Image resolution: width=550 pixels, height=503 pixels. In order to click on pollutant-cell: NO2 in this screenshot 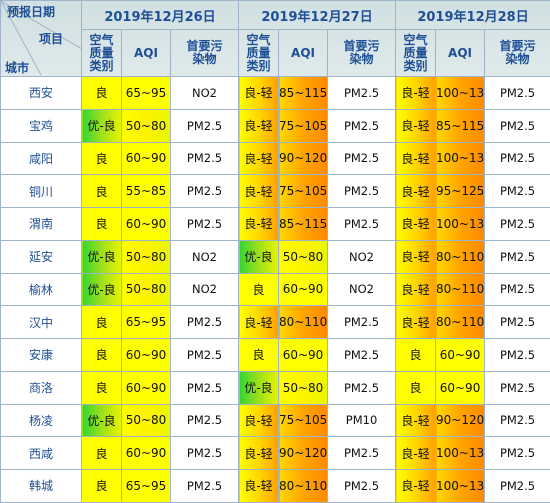, I will do `click(205, 289)`.